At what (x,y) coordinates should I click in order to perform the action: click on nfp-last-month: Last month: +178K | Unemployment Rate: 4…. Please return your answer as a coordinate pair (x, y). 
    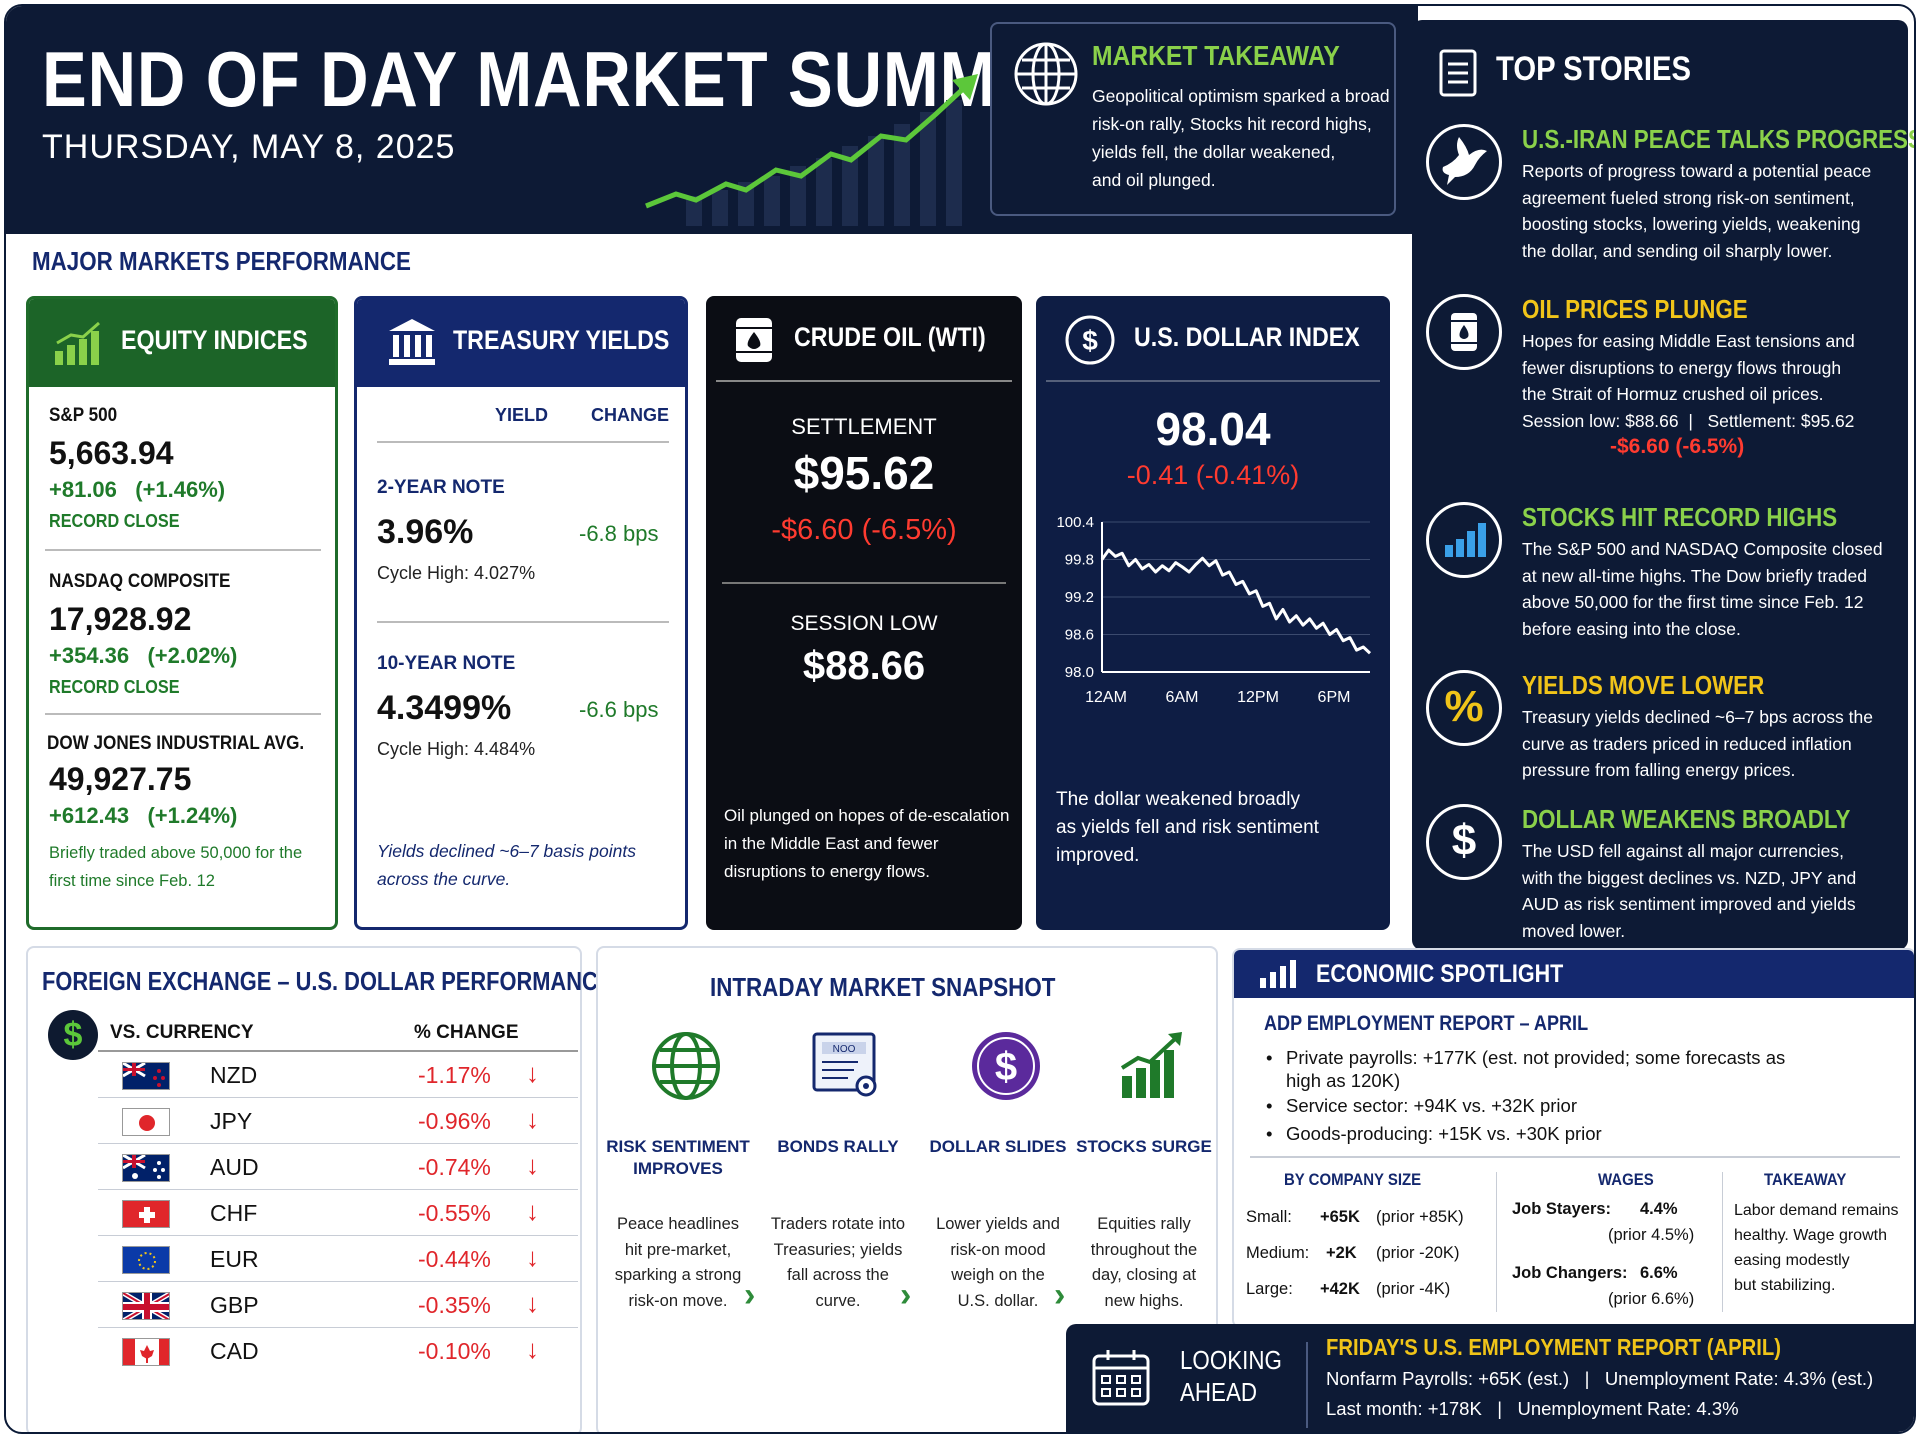
    Looking at the image, I should click on (1532, 1408).